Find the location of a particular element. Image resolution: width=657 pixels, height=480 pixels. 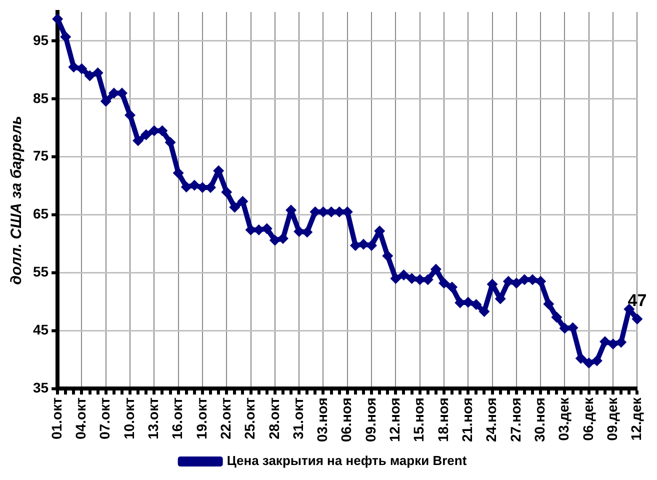

x-tick-label: 06.ноя is located at coordinates (346, 420).